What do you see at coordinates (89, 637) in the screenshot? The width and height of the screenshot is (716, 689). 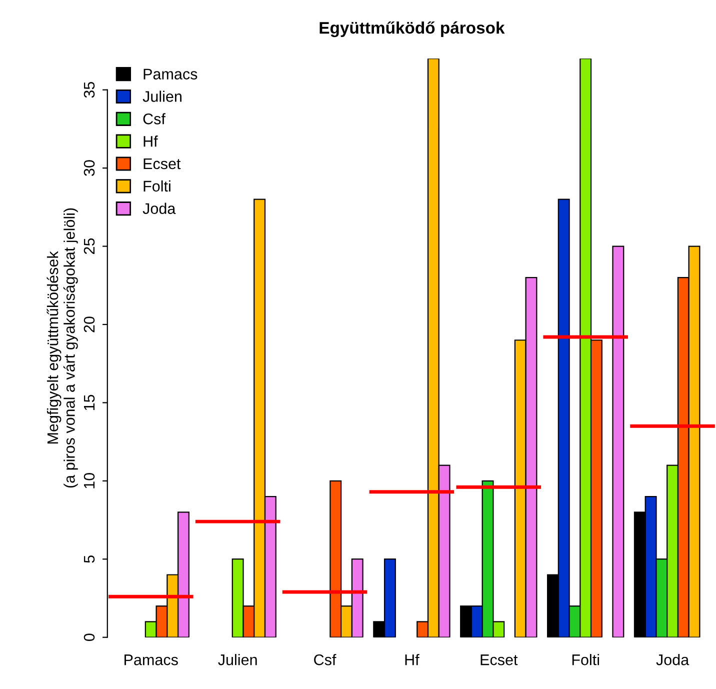 I see `y-tick-label: 0` at bounding box center [89, 637].